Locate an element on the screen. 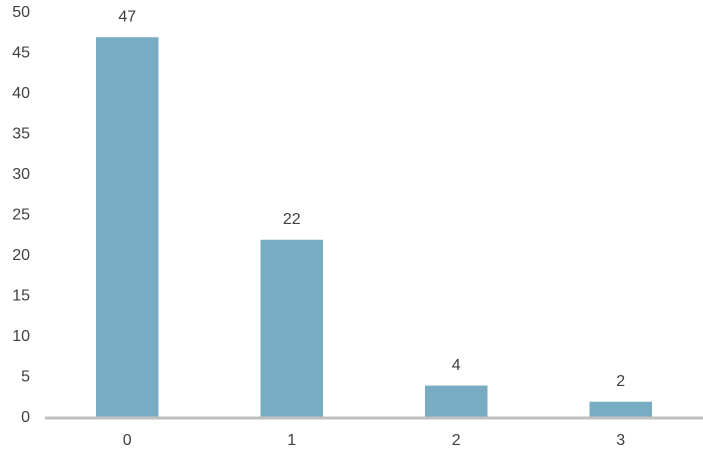 This screenshot has width=703, height=457. x-tick-label: 3 is located at coordinates (620, 440).